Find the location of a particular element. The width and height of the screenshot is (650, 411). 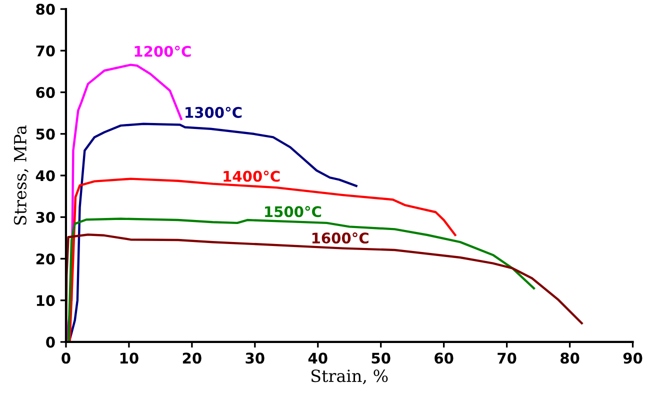

series-label: 1300°C is located at coordinates (214, 112).